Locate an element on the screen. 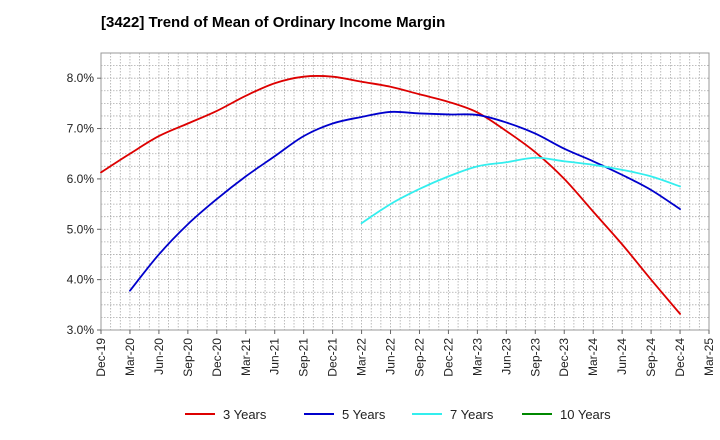 The image size is (720, 440). x-tick-label: Sep-24 is located at coordinates (651, 357).